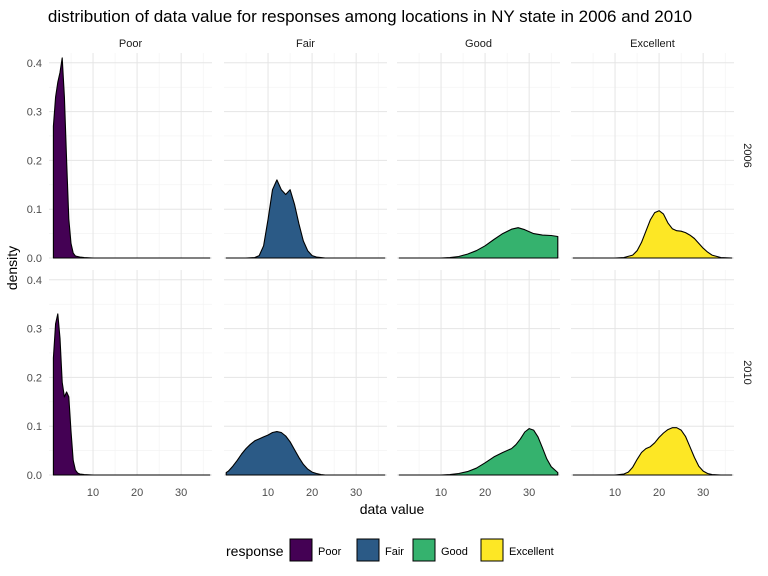  What do you see at coordinates (454, 552) in the screenshot?
I see `legend-label-good: Good` at bounding box center [454, 552].